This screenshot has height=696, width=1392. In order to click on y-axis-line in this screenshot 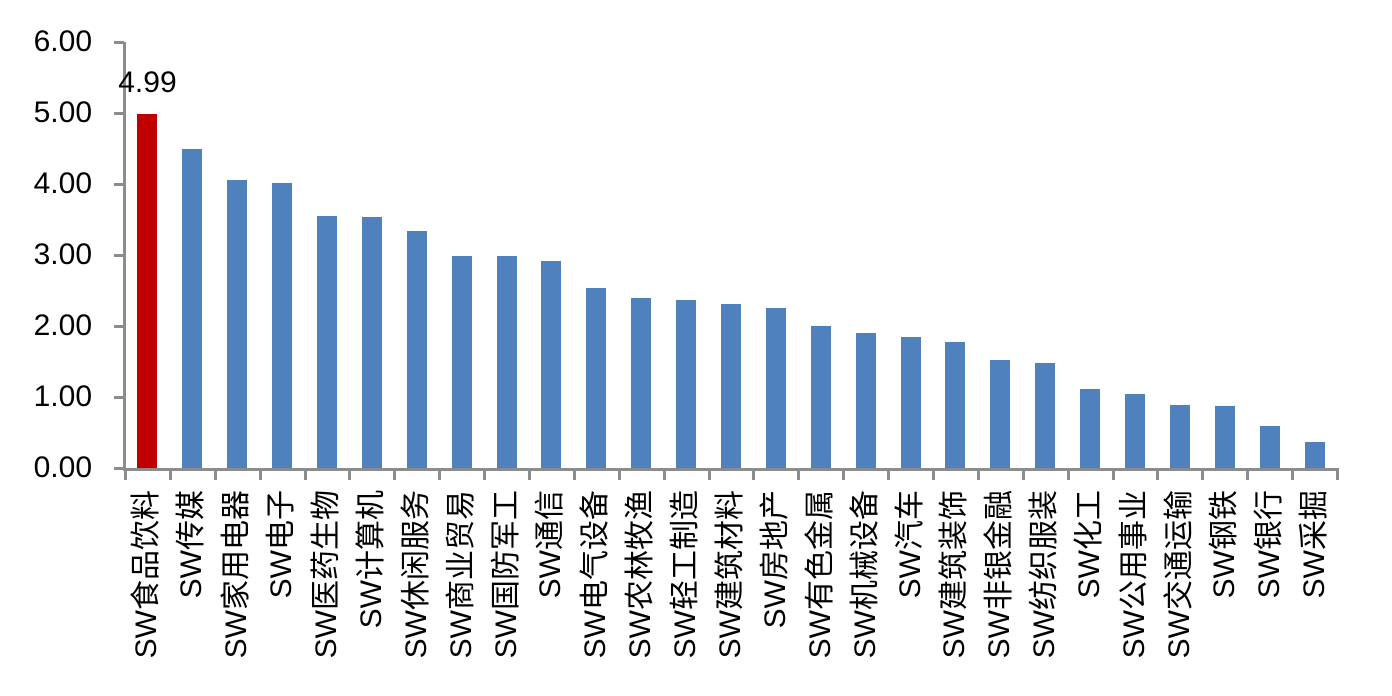, I will do `click(124, 256)`.